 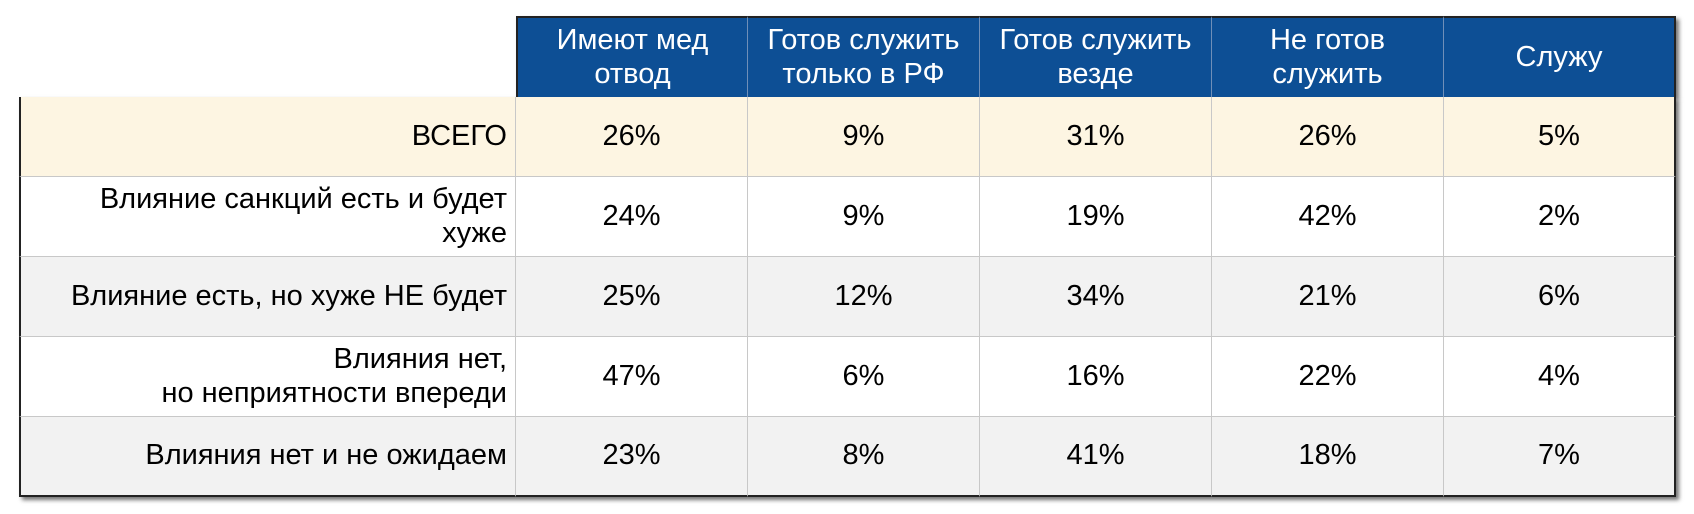 What do you see at coordinates (1096, 137) in the screenshot?
I see `value-cell: 31%` at bounding box center [1096, 137].